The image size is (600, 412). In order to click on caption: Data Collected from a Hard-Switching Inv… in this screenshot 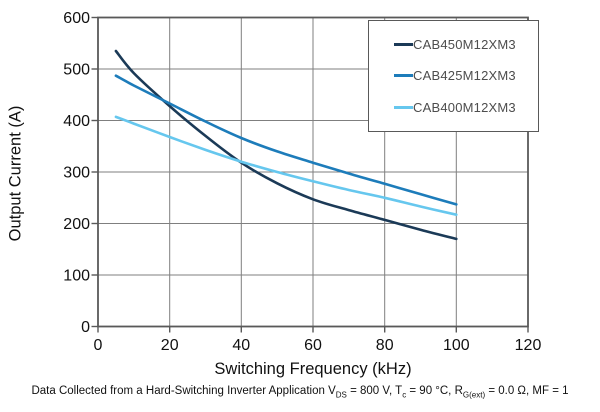, I will do `click(300, 392)`.